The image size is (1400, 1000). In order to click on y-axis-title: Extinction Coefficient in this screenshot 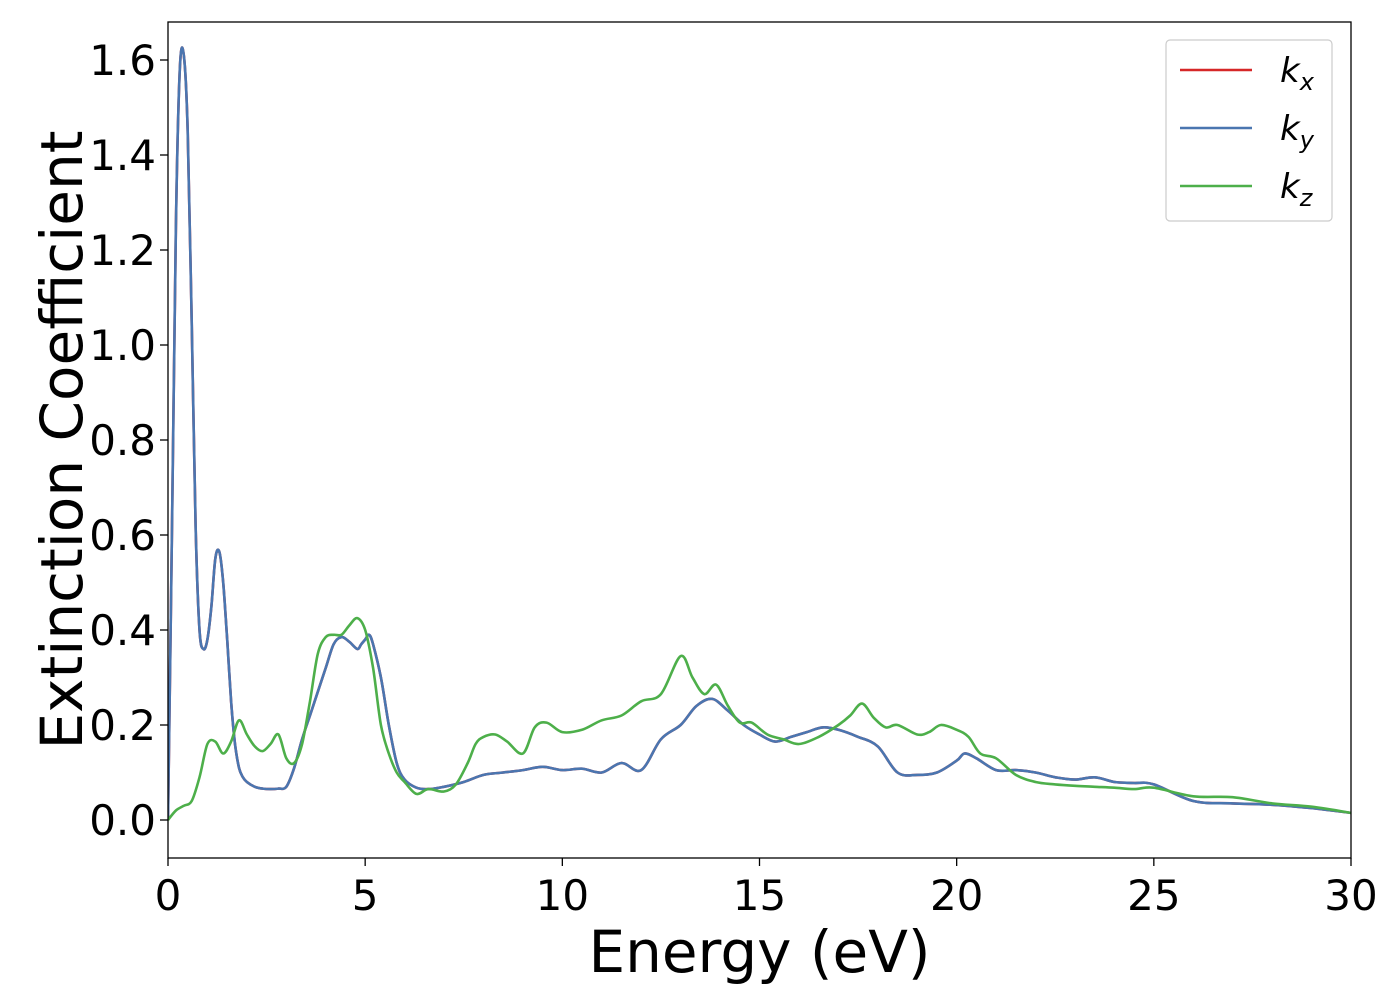, I will do `click(62, 440)`.